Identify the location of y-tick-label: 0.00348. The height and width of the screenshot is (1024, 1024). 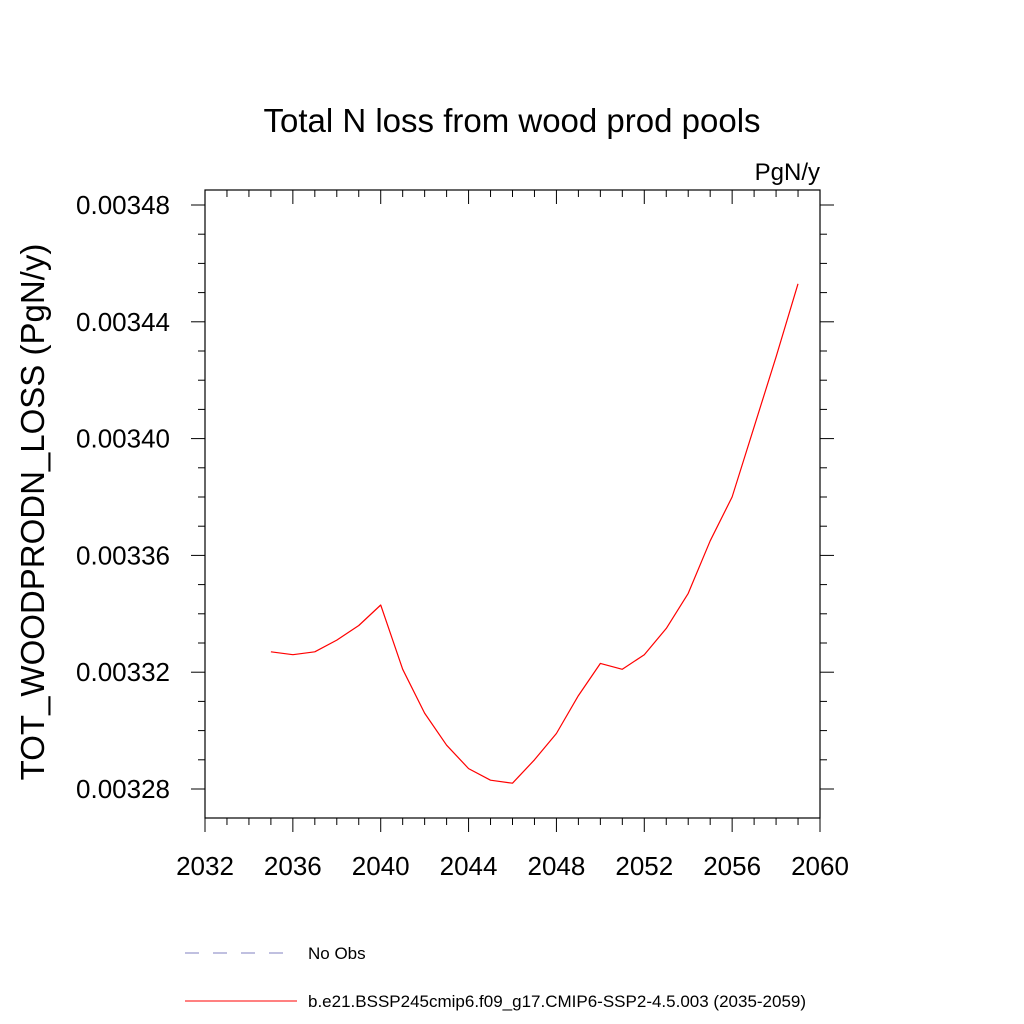
(123, 205).